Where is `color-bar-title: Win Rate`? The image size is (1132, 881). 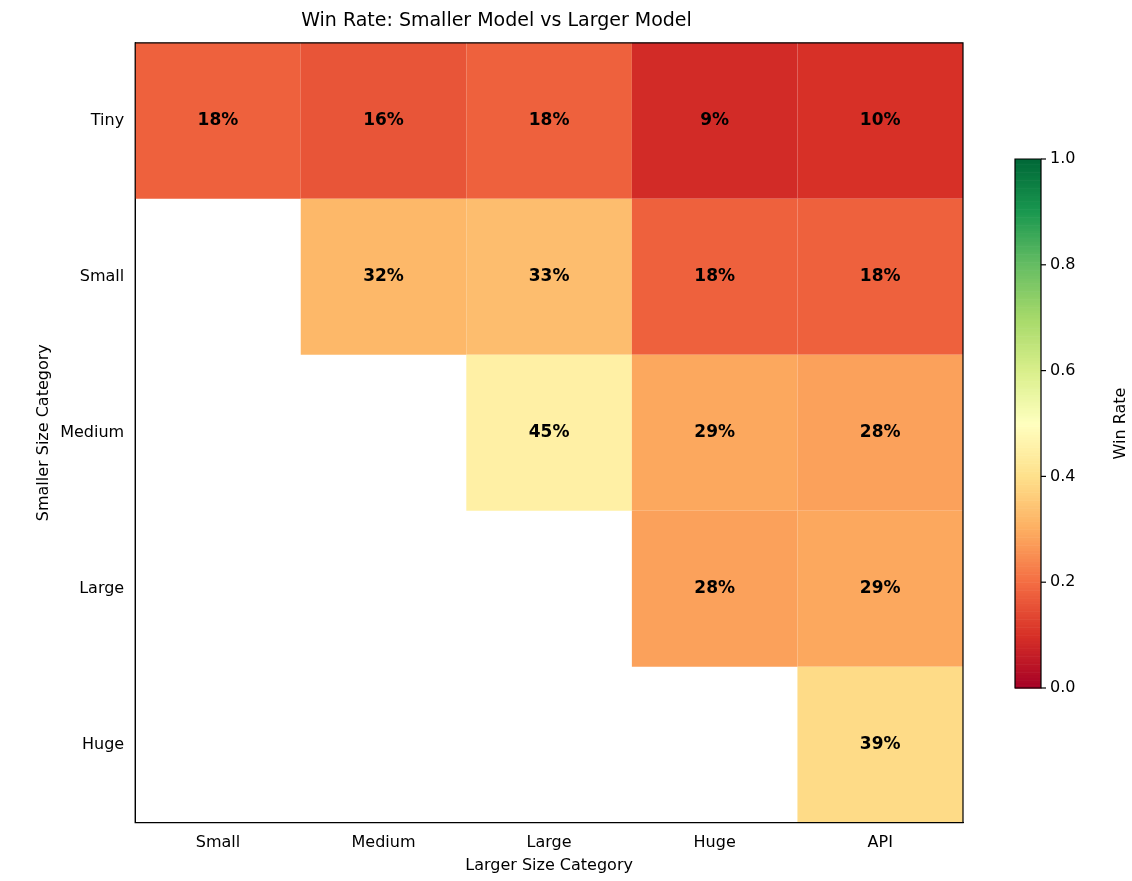
color-bar-title: Win Rate is located at coordinates (1120, 423).